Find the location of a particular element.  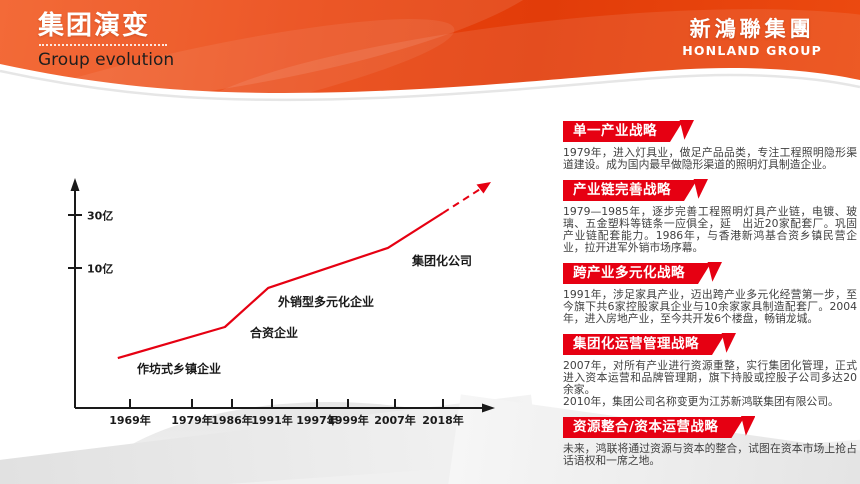

y-axis: 30亿 10亿 is located at coordinates (90, 293).